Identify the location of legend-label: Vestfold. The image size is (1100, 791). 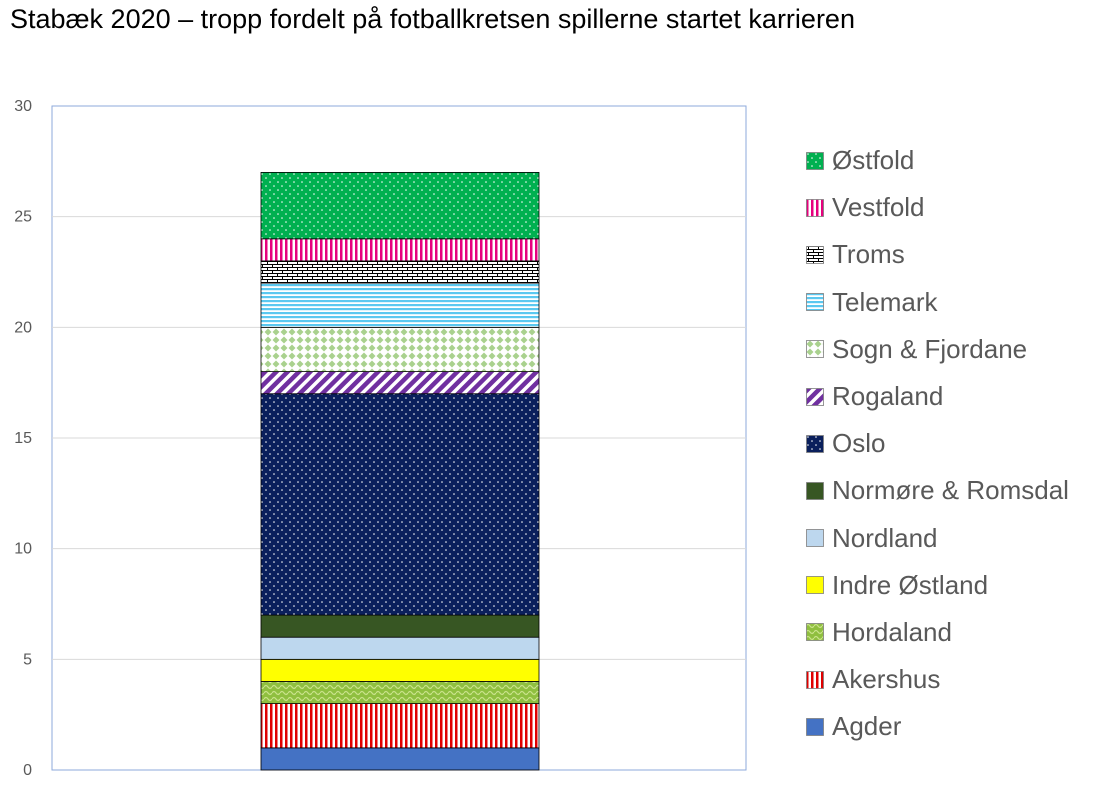
(878, 207).